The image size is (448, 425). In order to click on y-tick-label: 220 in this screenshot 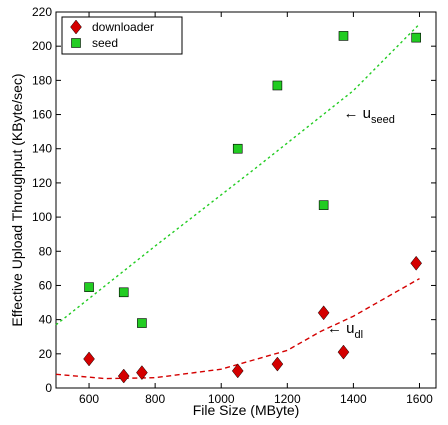, I will do `click(42, 12)`.